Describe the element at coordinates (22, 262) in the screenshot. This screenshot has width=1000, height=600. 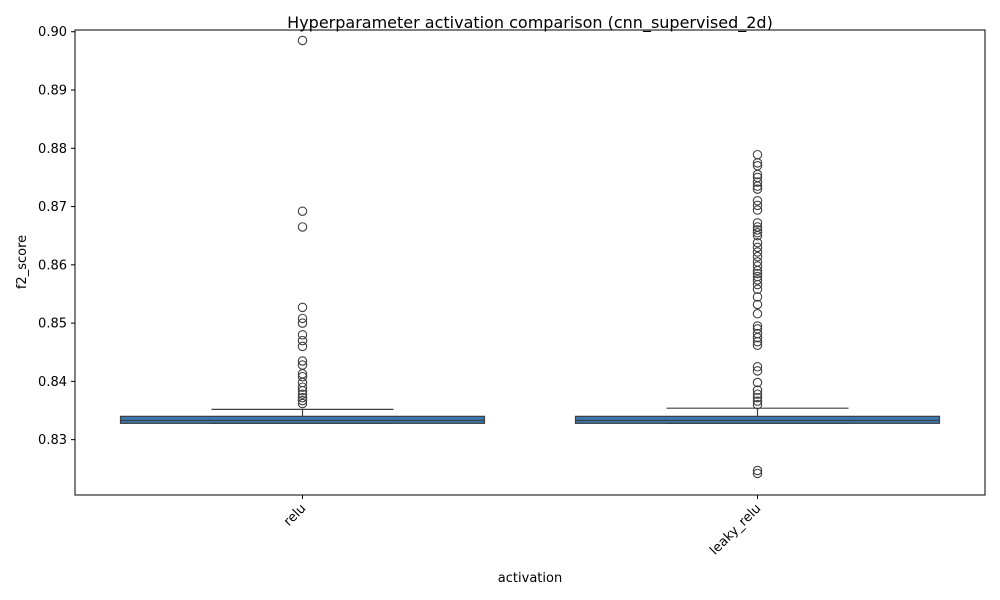
I see `y-axis-label: f2_score` at that location.